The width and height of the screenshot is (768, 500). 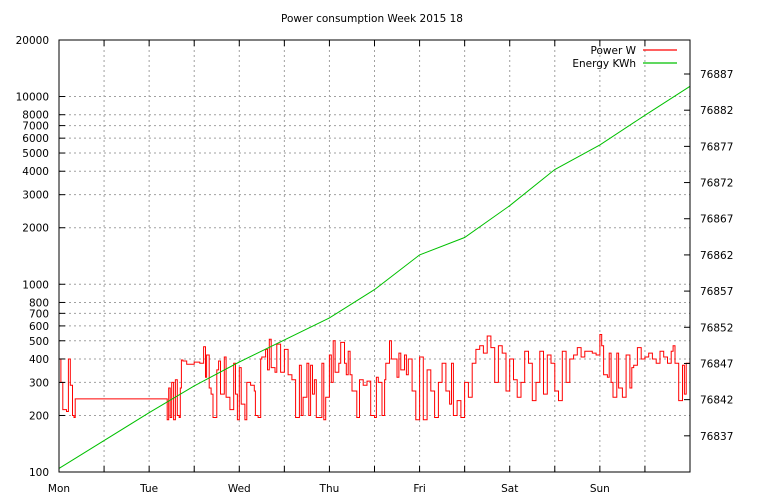 What do you see at coordinates (372, 19) in the screenshot?
I see `chart-title: Power consumption Week 2015 18` at bounding box center [372, 19].